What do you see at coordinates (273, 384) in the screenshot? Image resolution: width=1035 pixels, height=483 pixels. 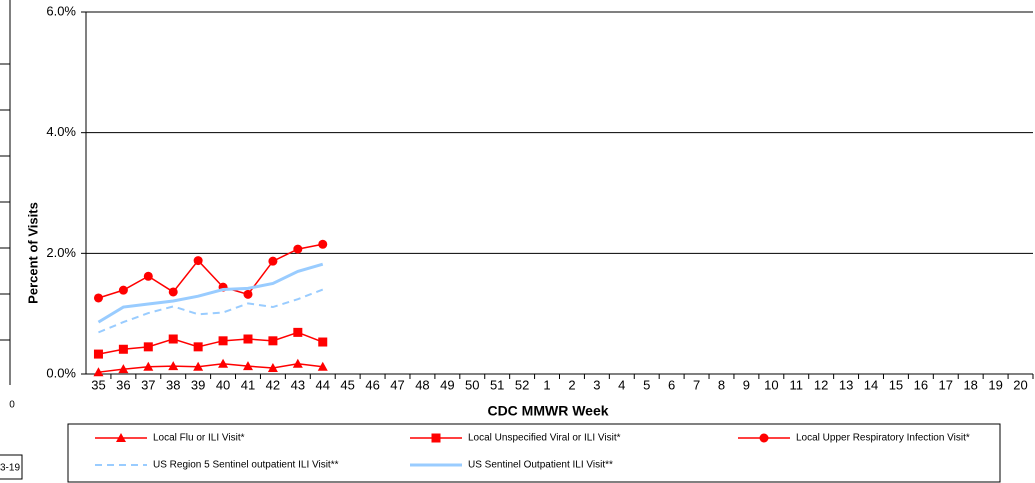 I see `x-tick-label: 42` at bounding box center [273, 384].